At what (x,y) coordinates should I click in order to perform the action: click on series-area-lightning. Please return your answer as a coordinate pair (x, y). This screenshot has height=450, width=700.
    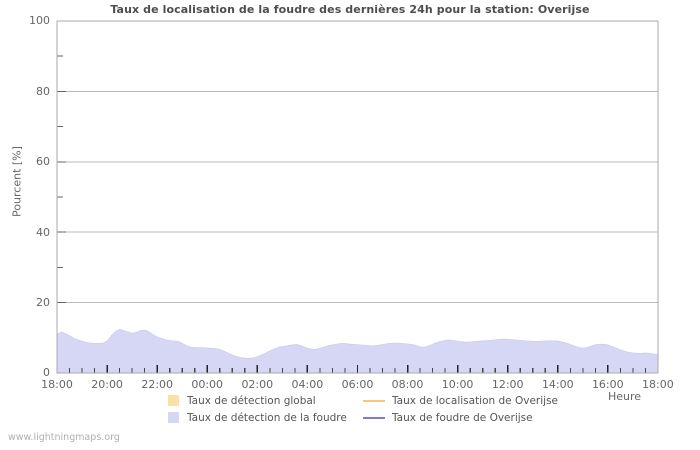
    Looking at the image, I should click on (357, 351).